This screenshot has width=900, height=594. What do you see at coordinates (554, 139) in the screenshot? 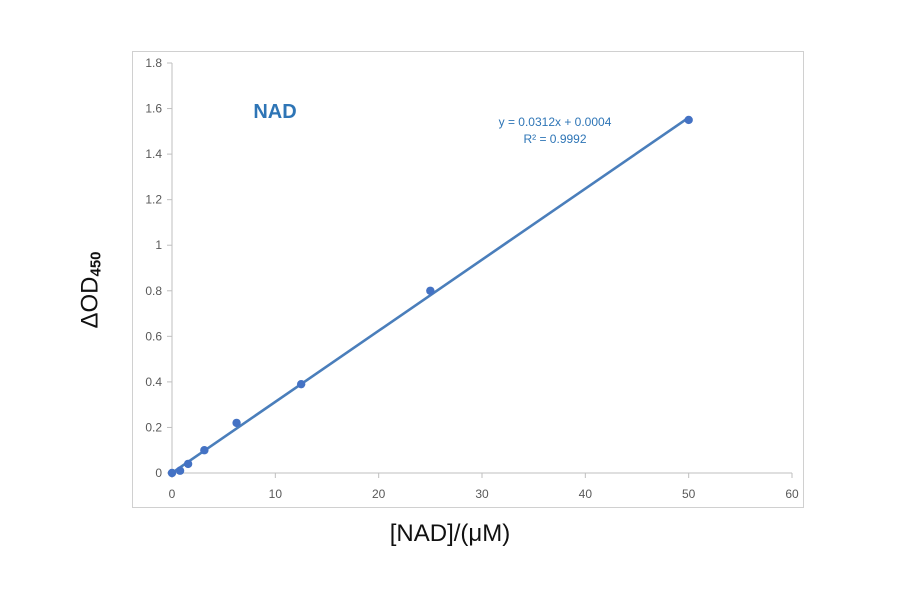
I see `r-squared-label: R² = 0.9992` at bounding box center [554, 139].